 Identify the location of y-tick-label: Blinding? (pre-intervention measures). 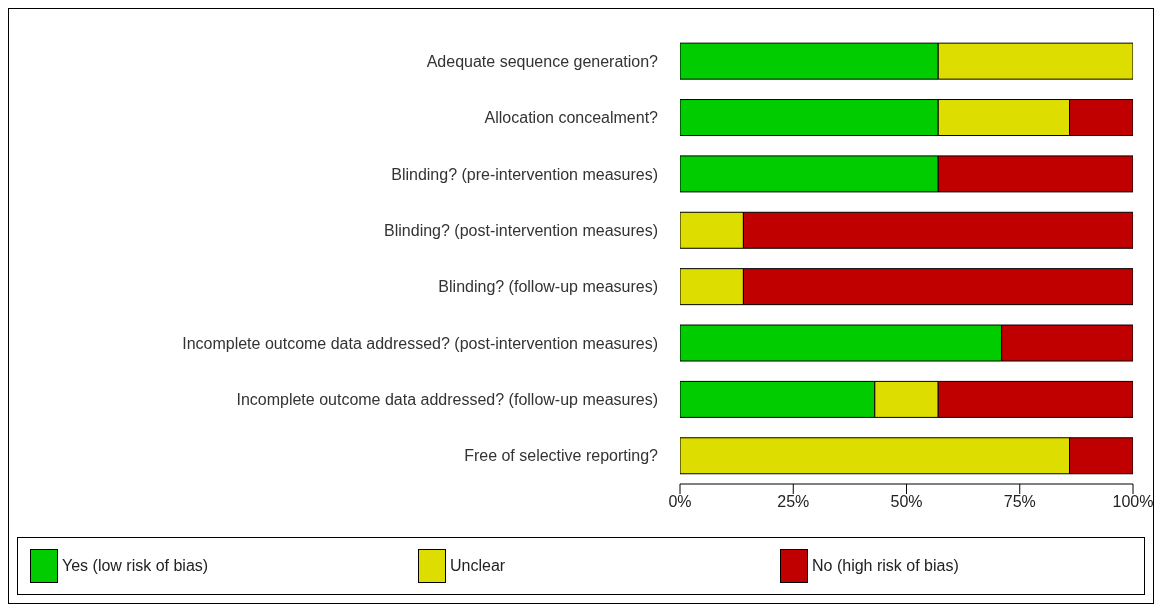
(524, 174).